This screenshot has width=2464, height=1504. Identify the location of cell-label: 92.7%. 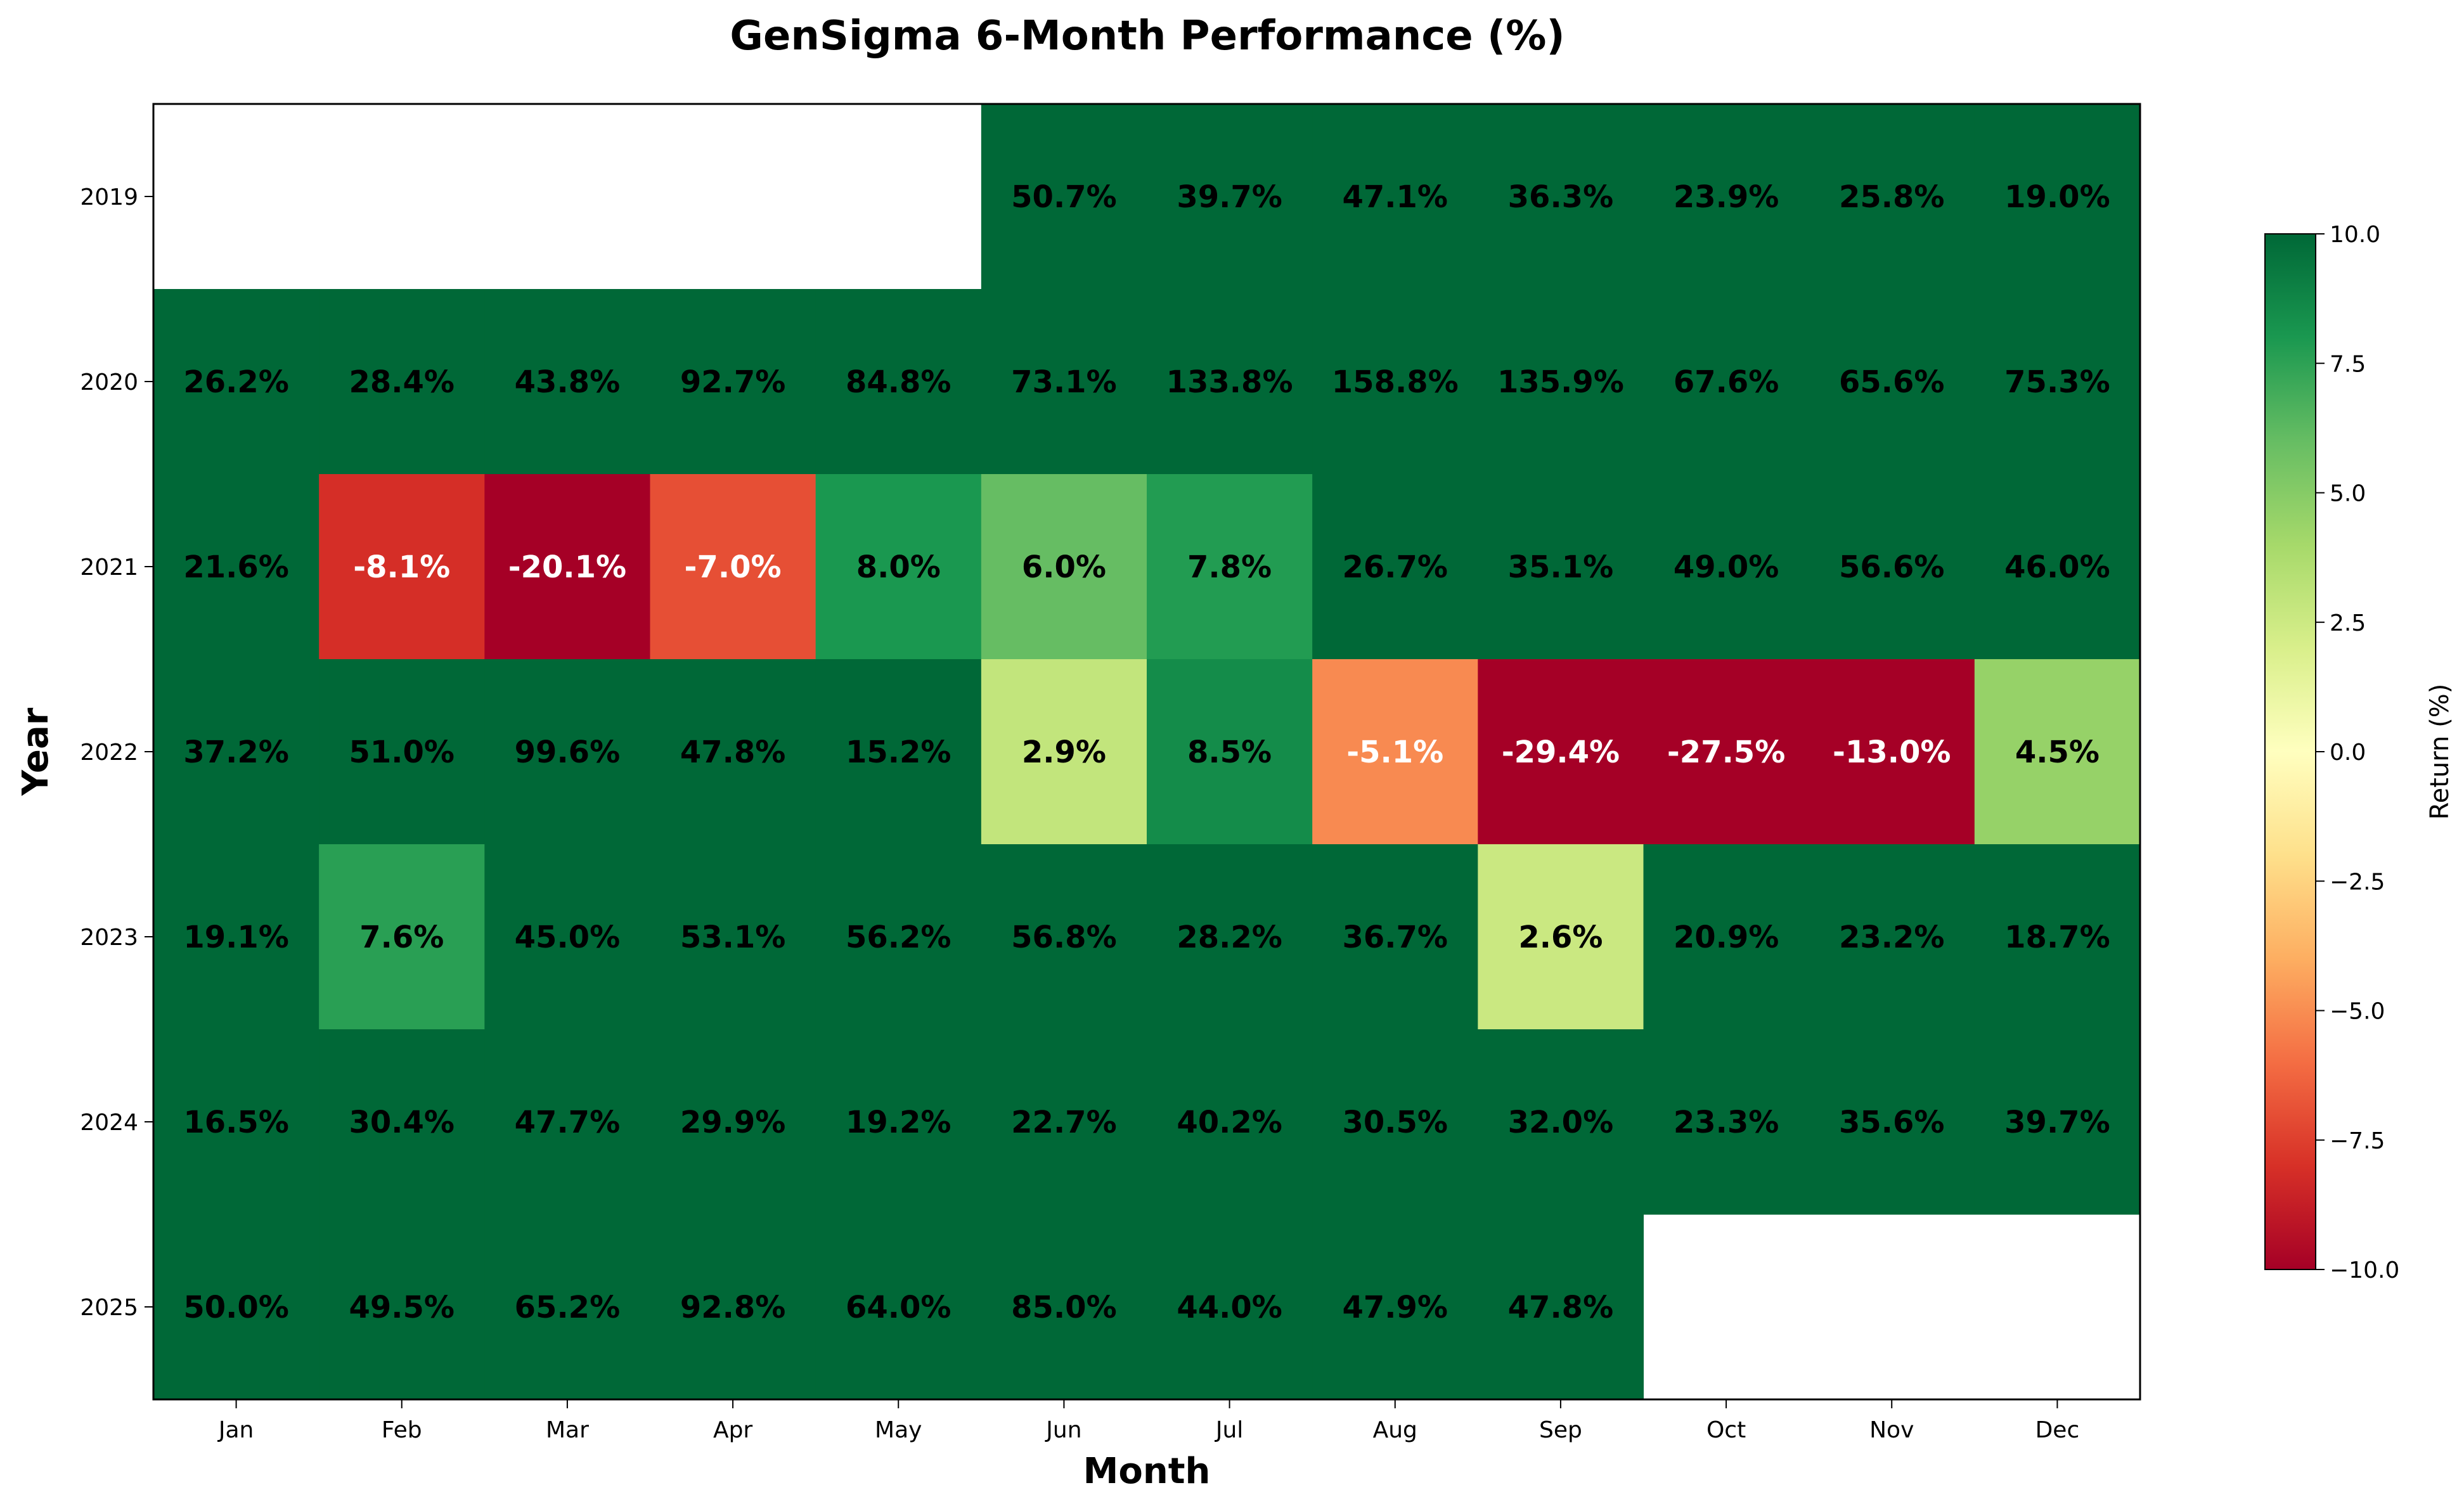
(733, 382).